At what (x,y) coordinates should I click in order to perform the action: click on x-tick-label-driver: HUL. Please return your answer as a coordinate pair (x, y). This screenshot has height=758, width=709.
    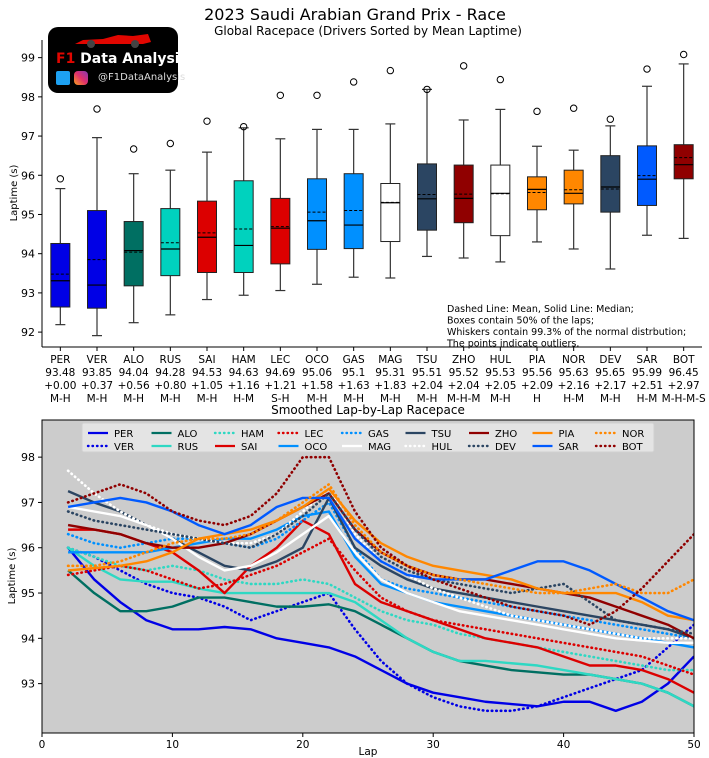
    Looking at the image, I should click on (501, 360).